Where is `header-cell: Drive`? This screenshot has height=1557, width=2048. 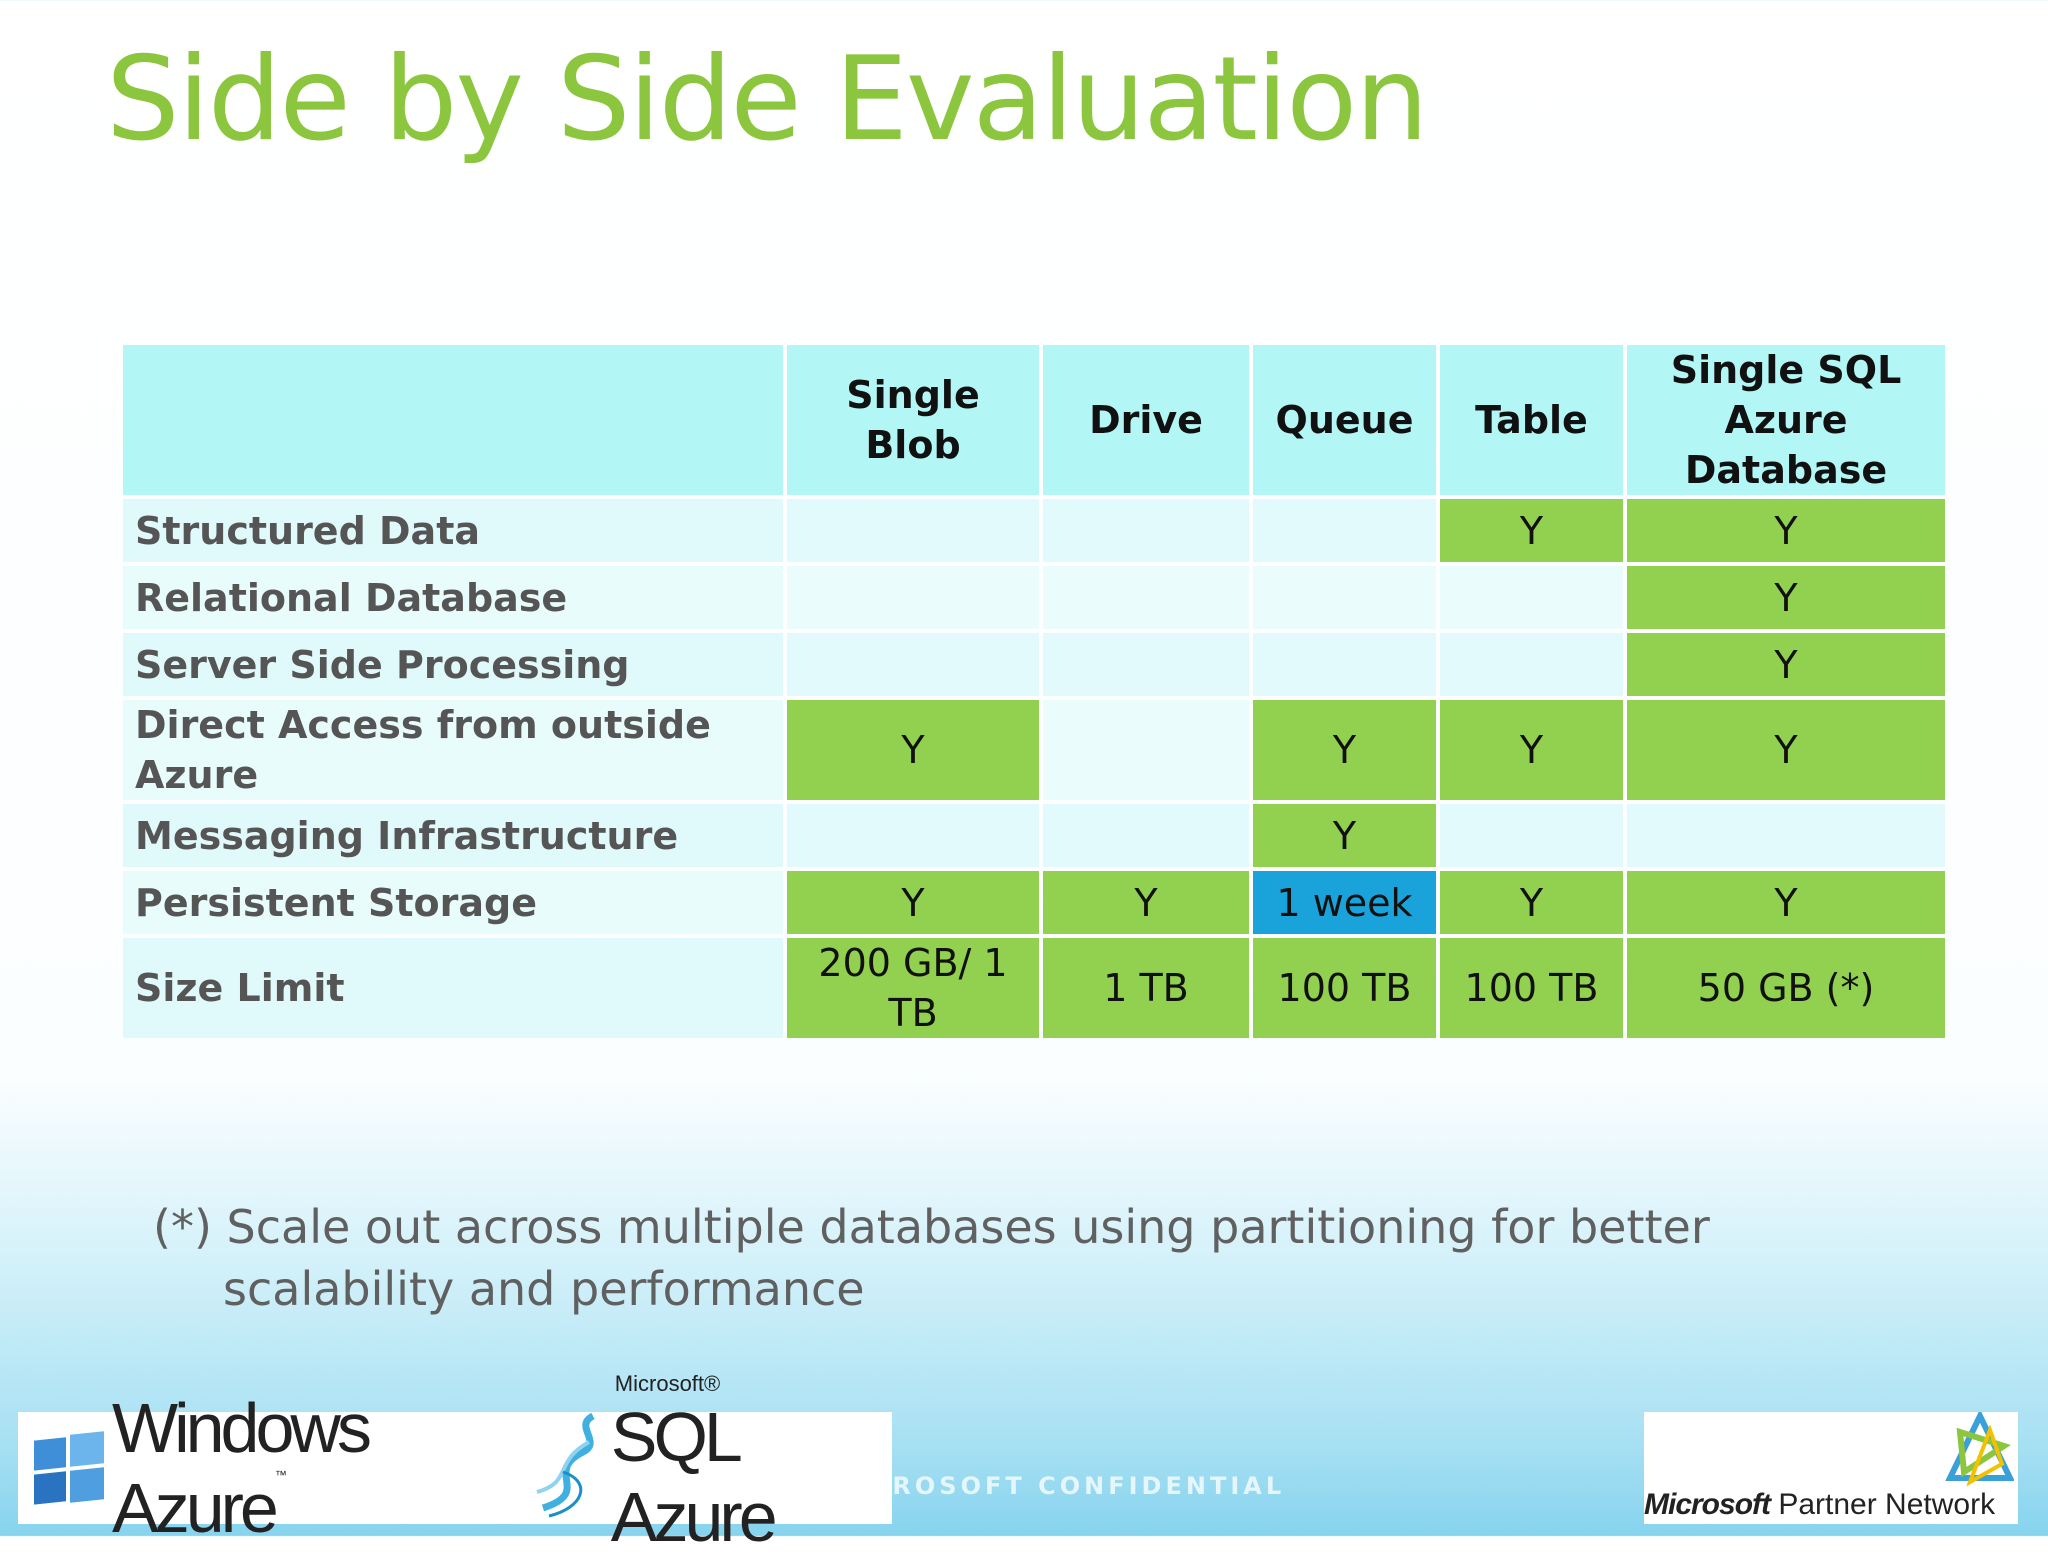 header-cell: Drive is located at coordinates (1146, 420).